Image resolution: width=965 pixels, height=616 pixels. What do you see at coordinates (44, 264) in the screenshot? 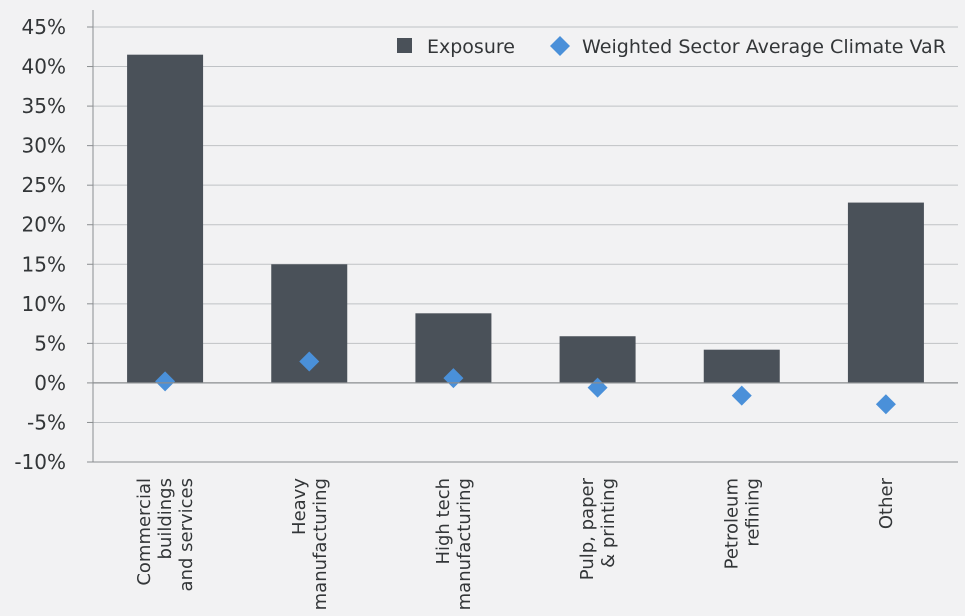
I see `y-tick-label: 15%` at bounding box center [44, 264].